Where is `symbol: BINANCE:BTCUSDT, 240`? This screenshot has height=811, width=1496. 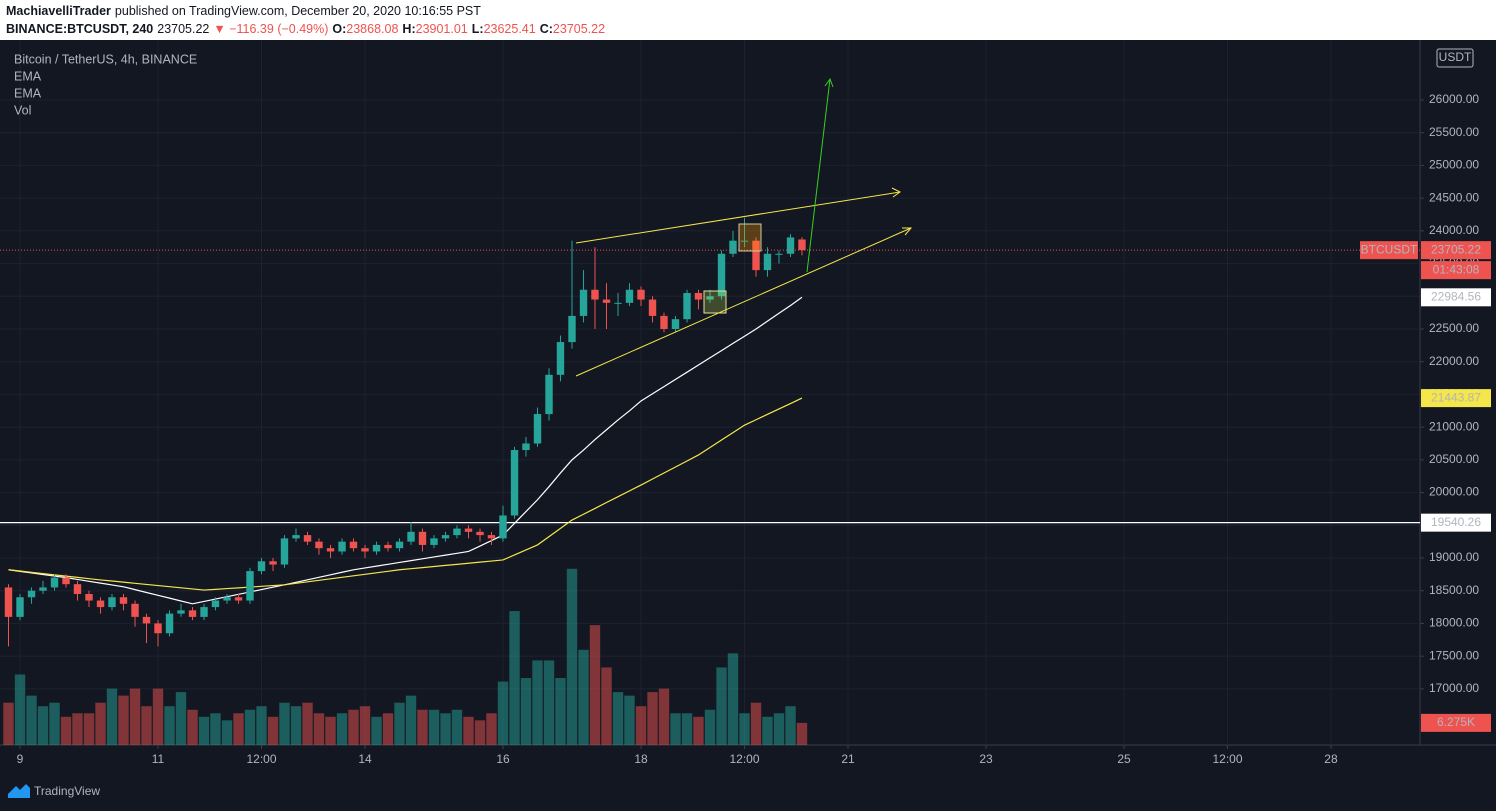 symbol: BINANCE:BTCUSDT, 240 is located at coordinates (79, 29).